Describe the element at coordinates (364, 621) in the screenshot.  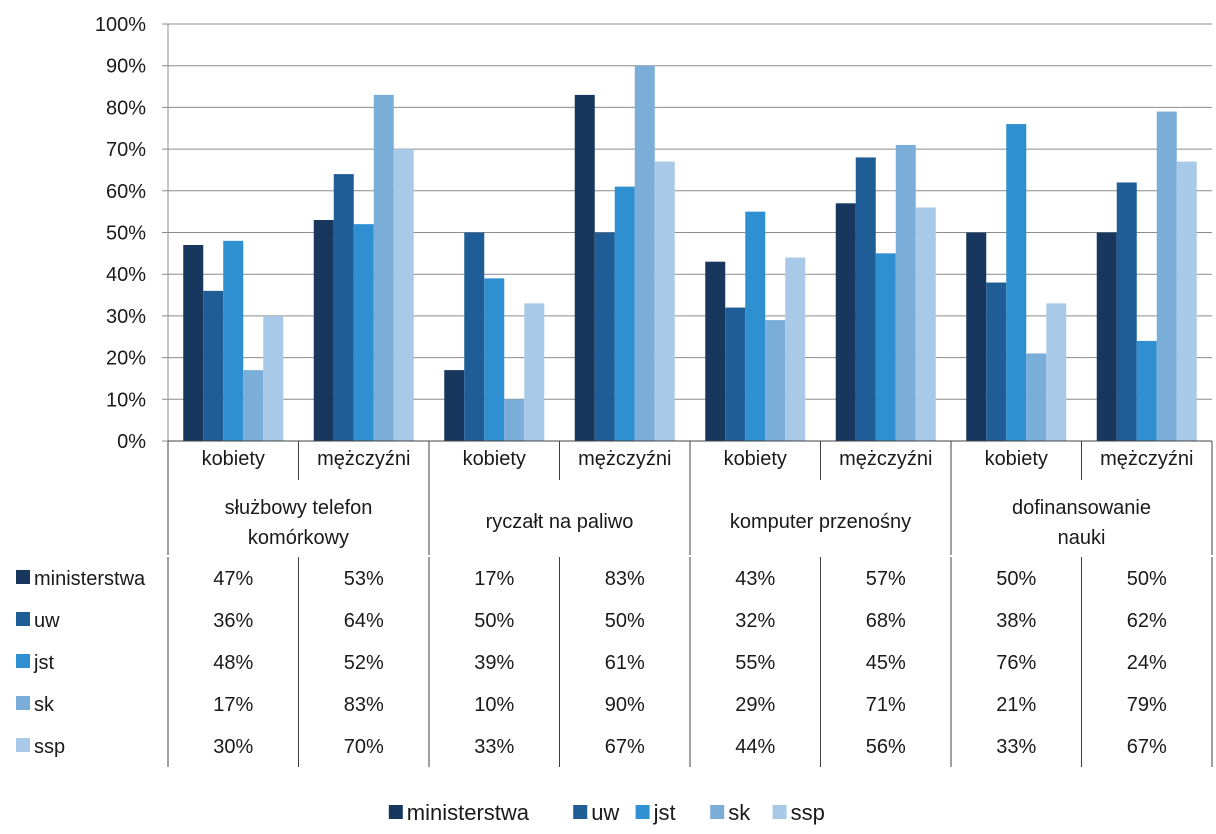
I see `table-cell: 64%` at that location.